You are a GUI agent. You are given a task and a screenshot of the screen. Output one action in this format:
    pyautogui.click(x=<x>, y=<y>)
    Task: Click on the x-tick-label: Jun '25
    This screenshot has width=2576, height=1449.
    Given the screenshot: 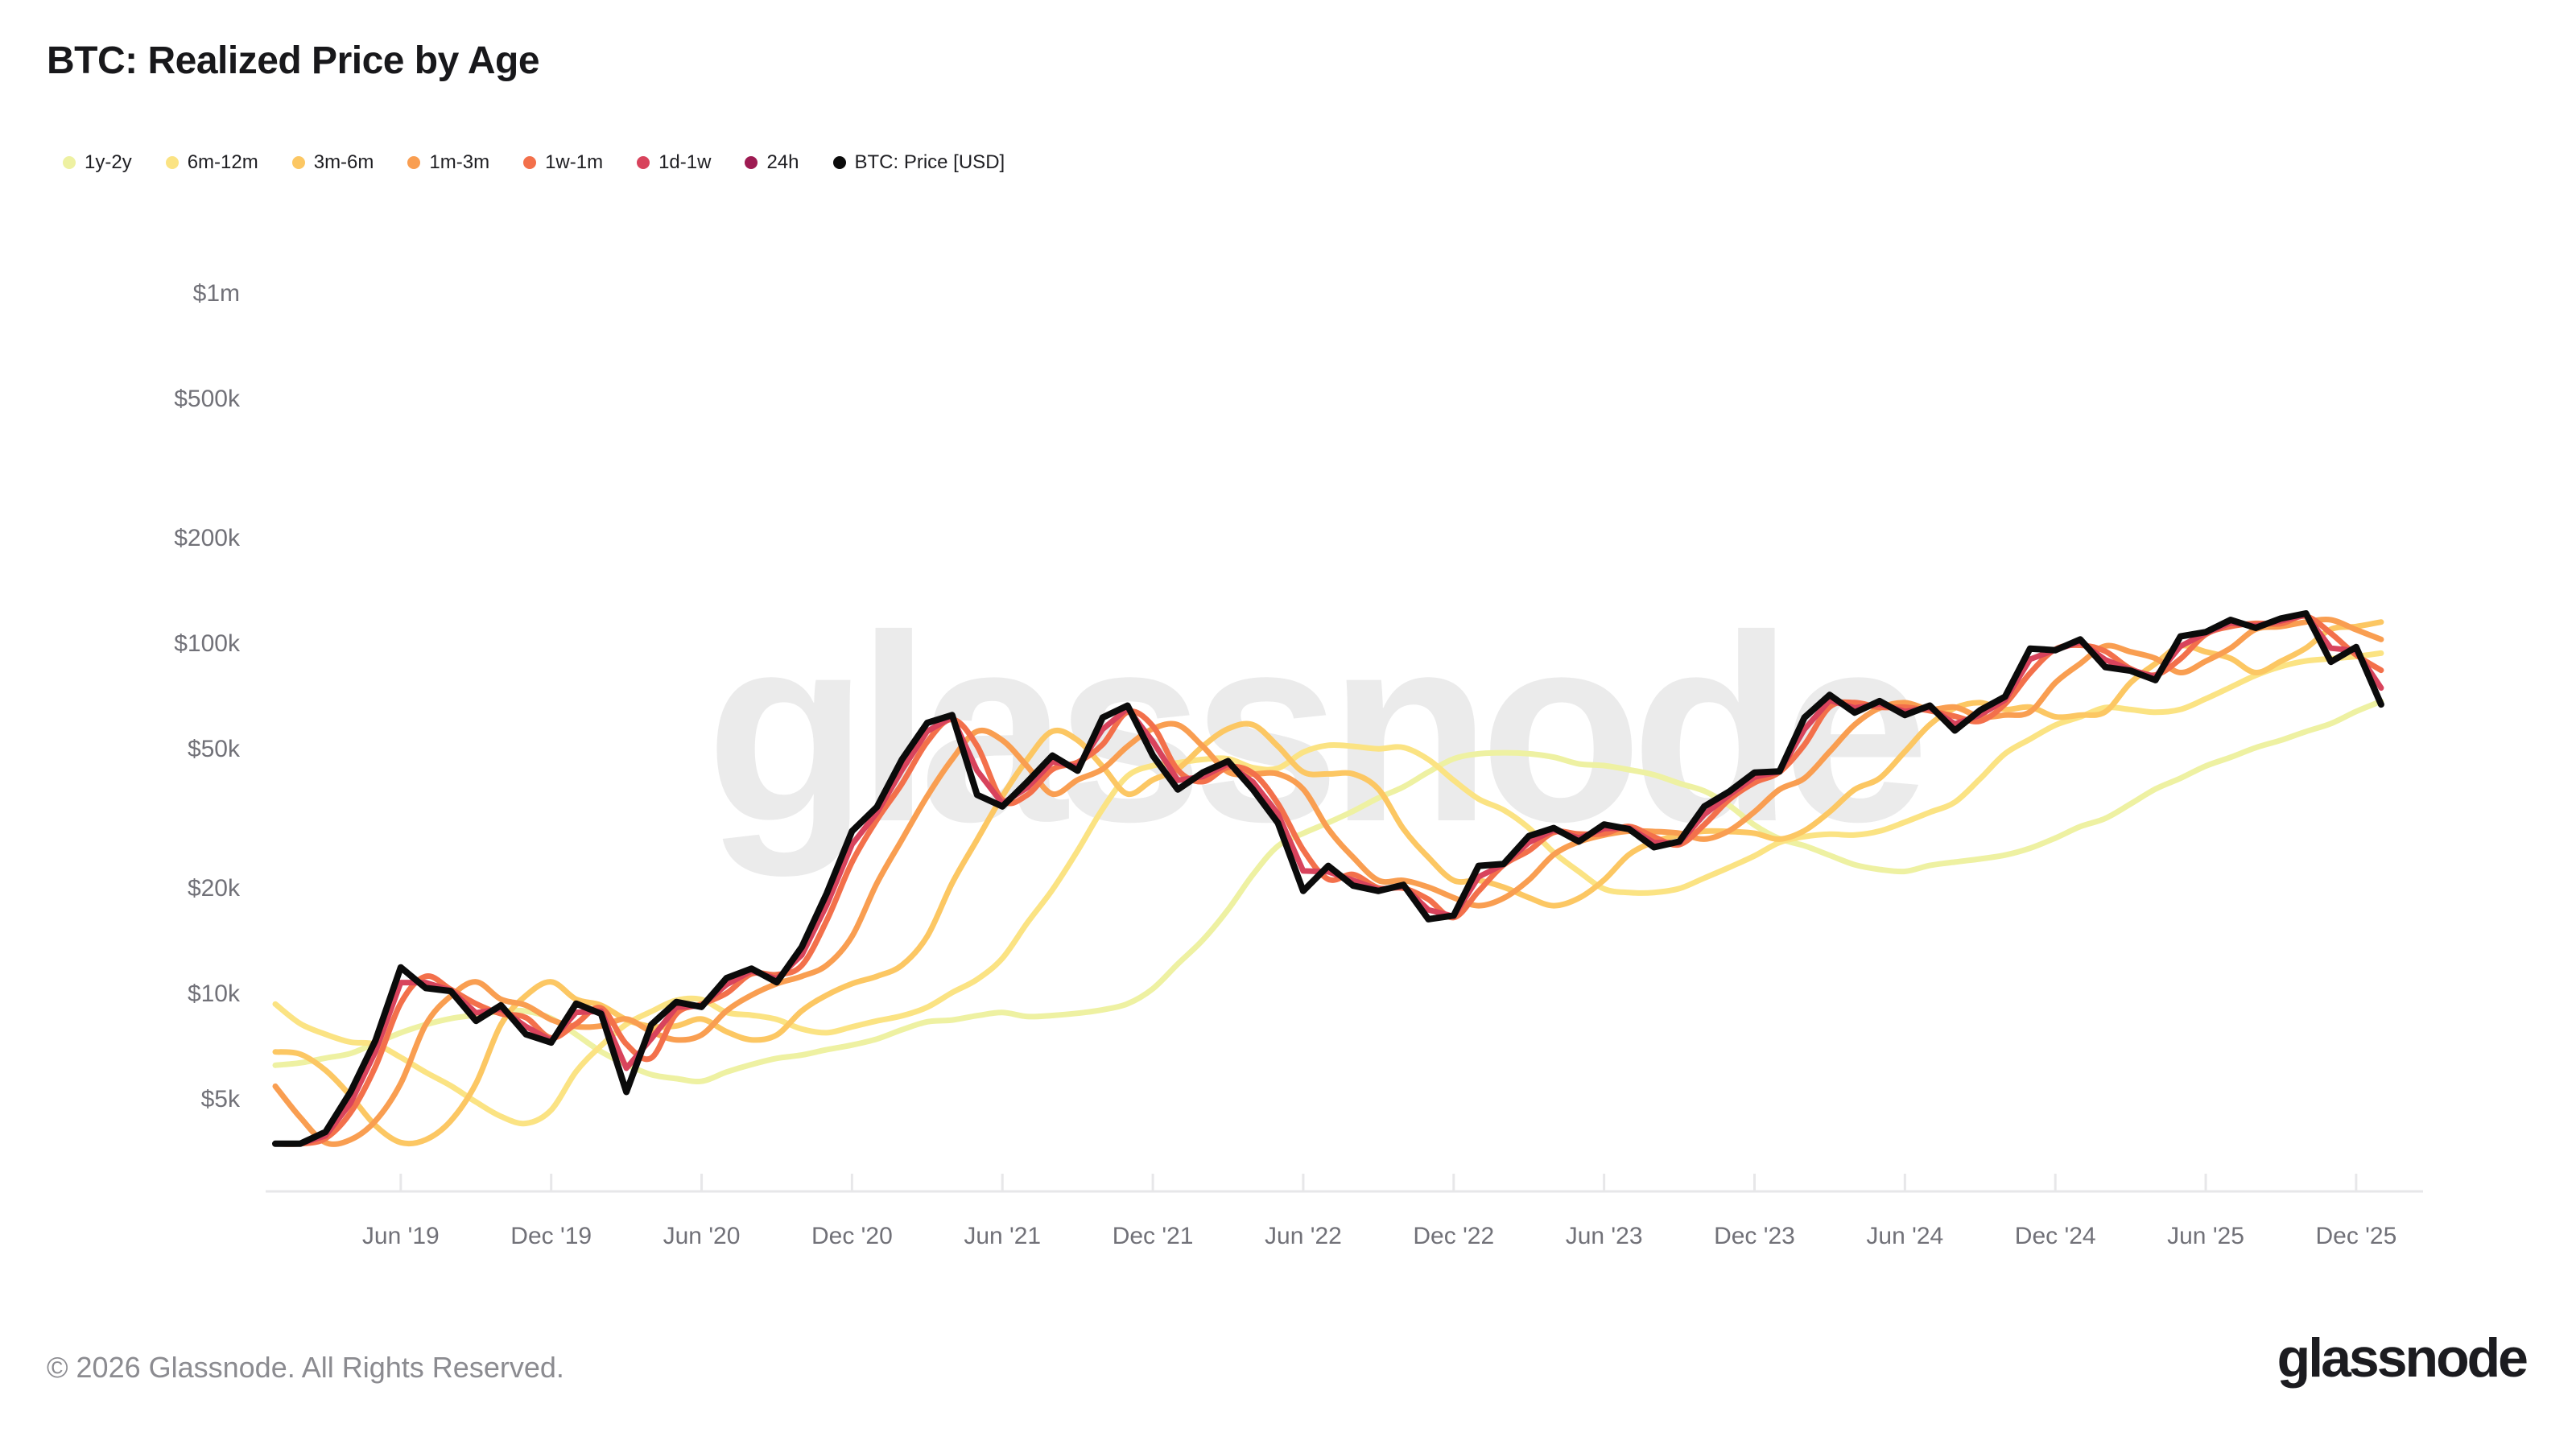 What is the action you would take?
    pyautogui.click(x=2205, y=1236)
    